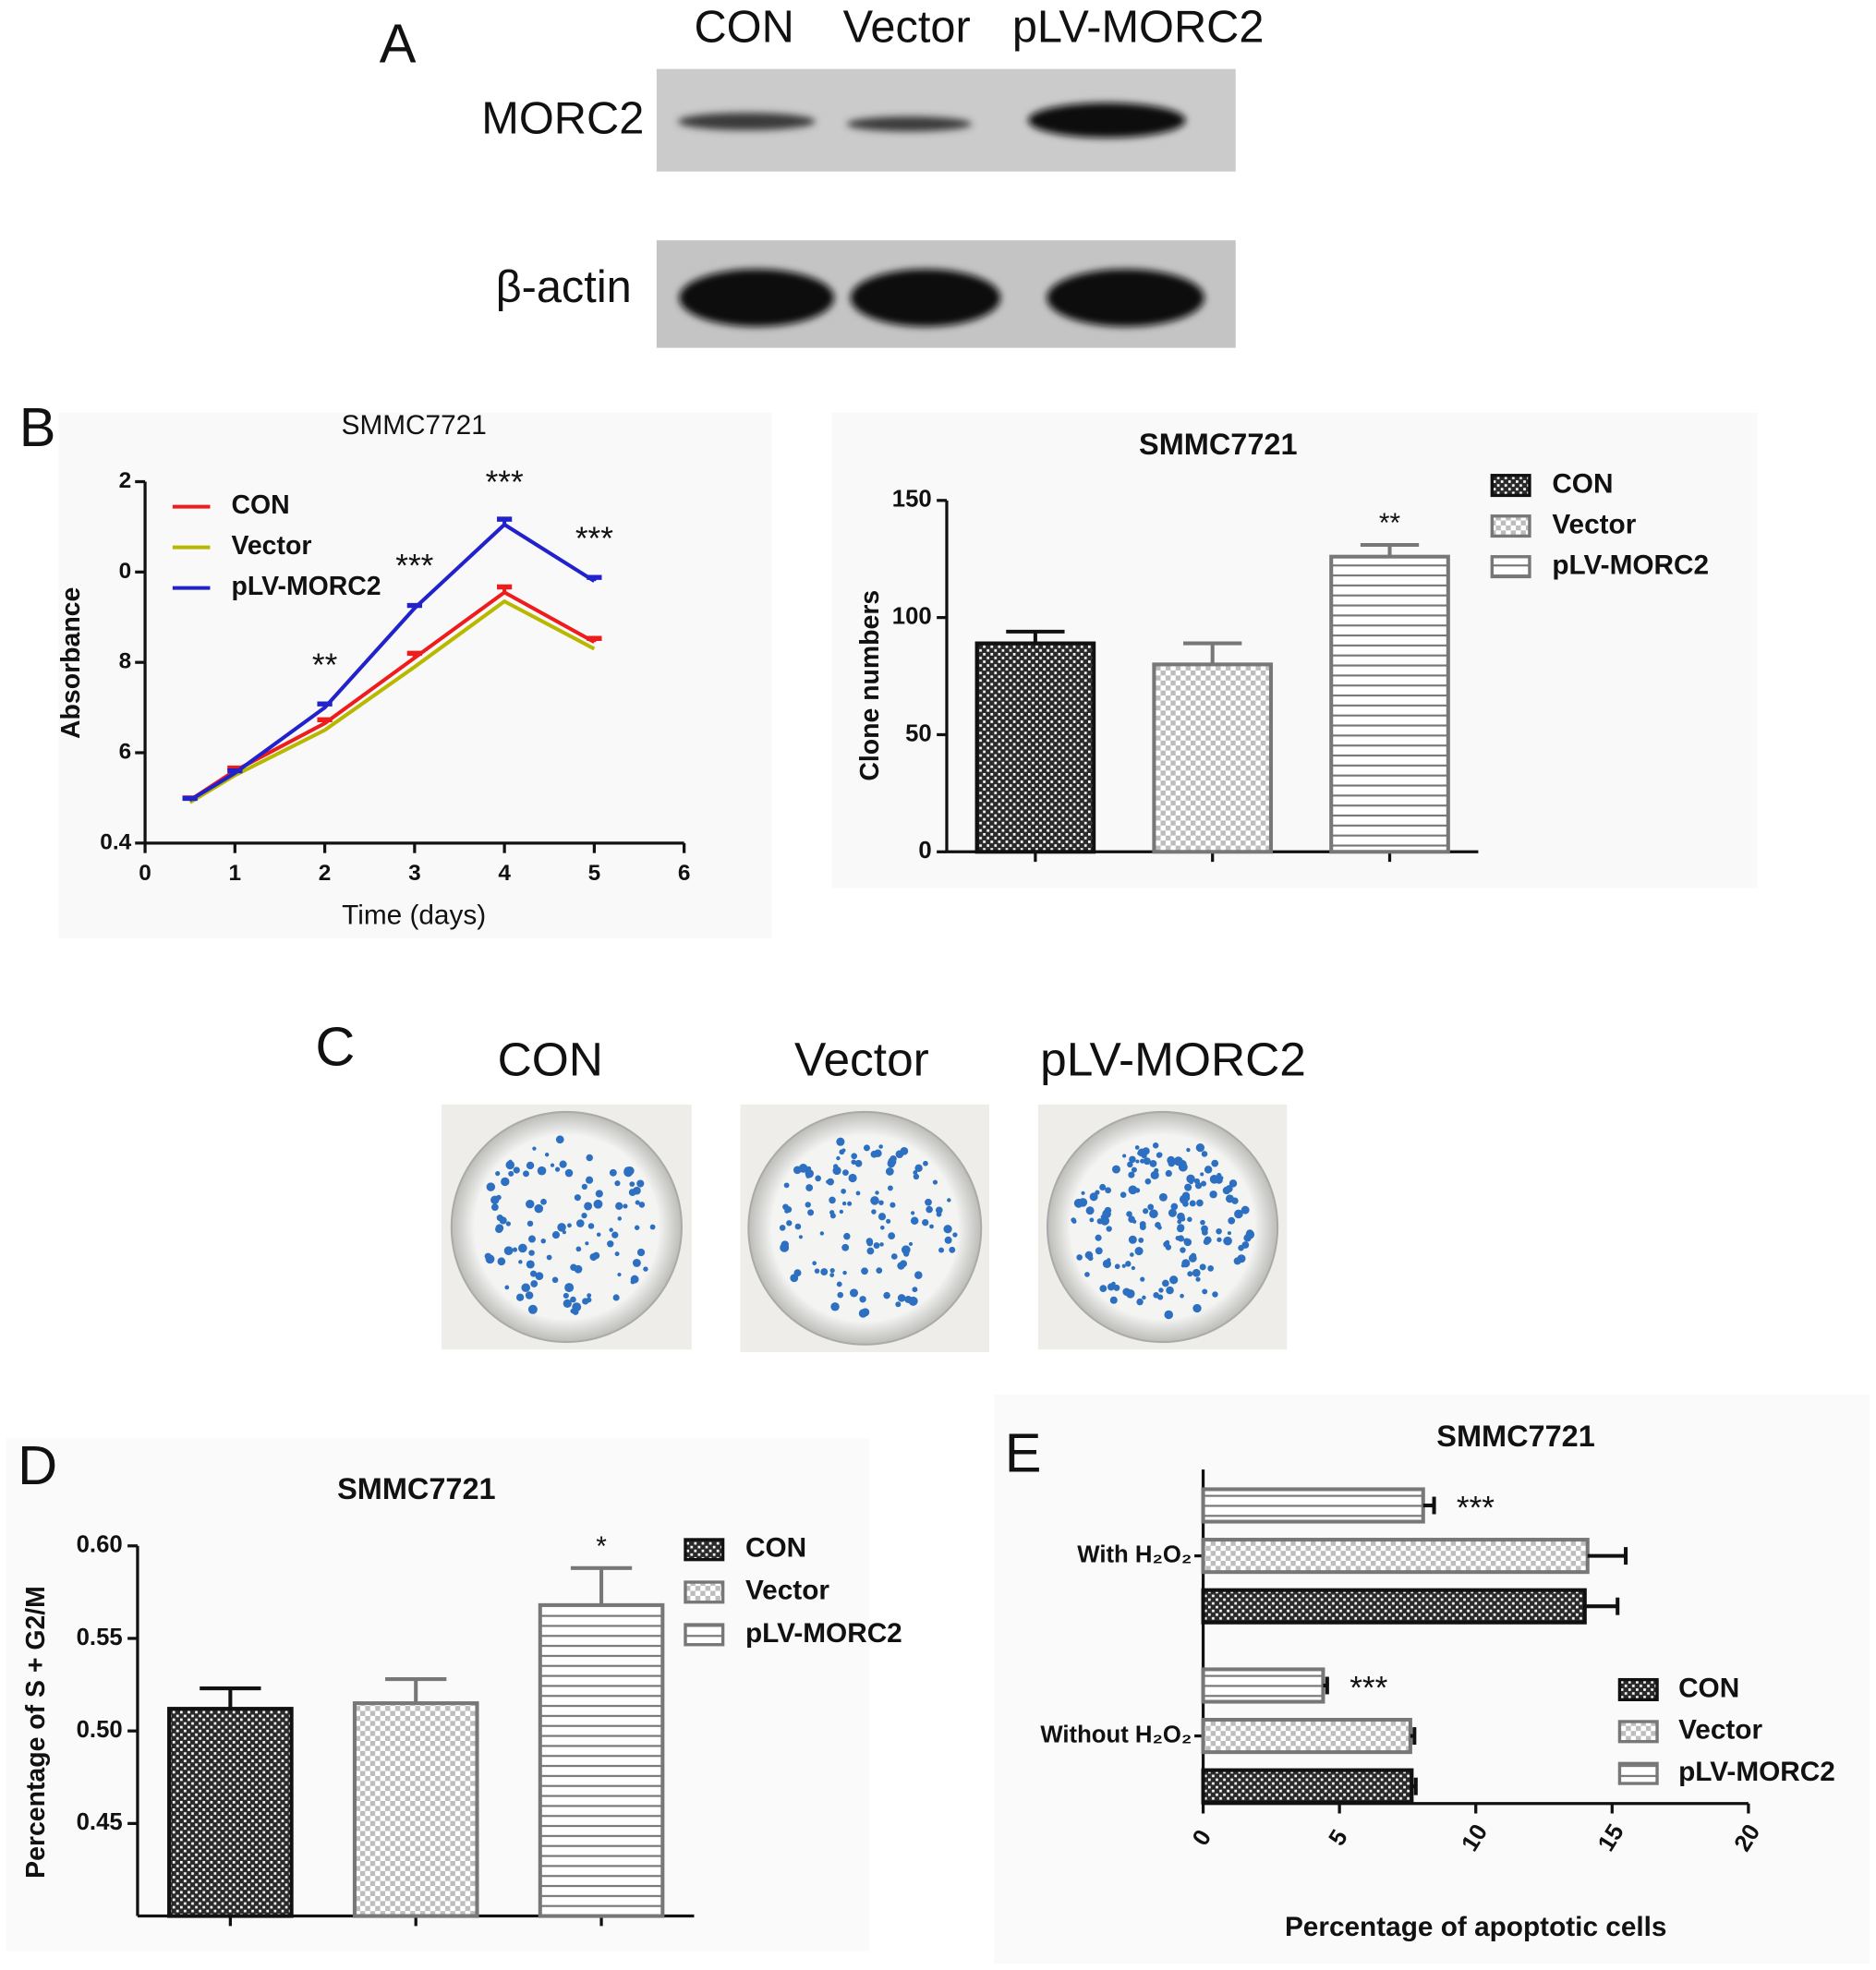  Describe the element at coordinates (392, 662) in the screenshot. I see `line` at that location.